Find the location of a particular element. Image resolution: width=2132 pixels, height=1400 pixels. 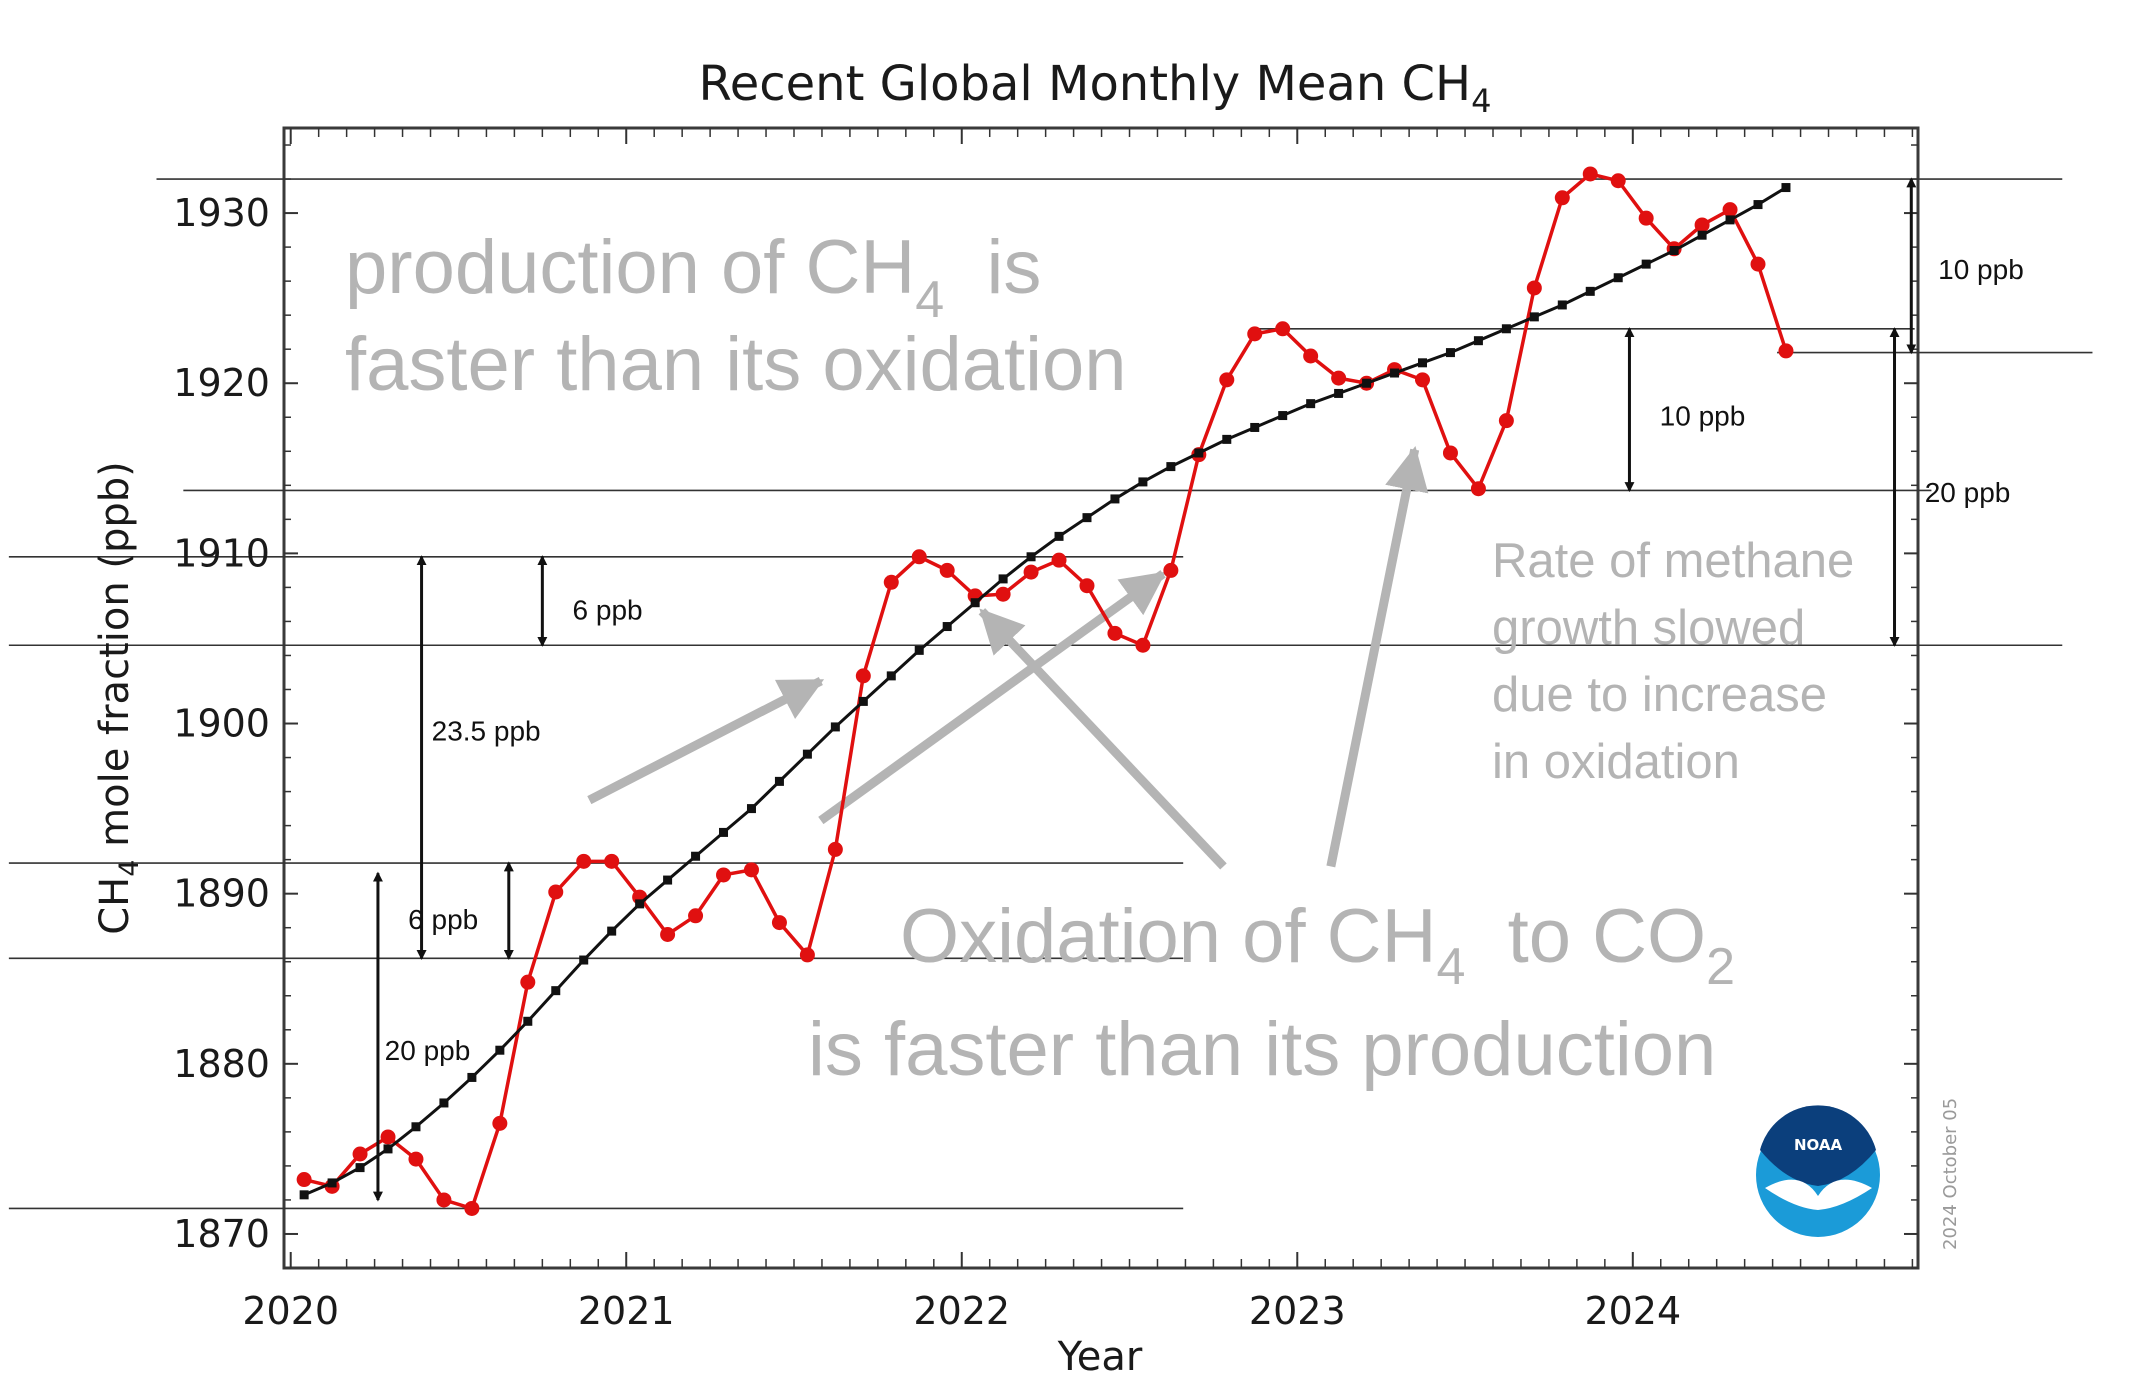

y-tick-label: 1910 is located at coordinates (221, 553).